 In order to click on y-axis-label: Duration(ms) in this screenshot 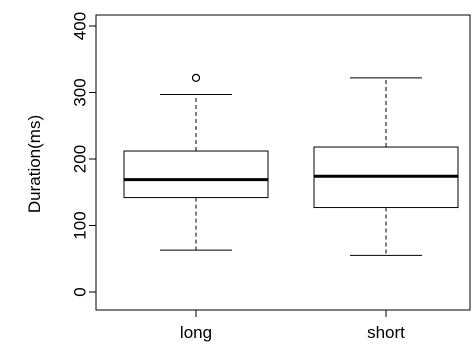, I will do `click(34, 164)`.